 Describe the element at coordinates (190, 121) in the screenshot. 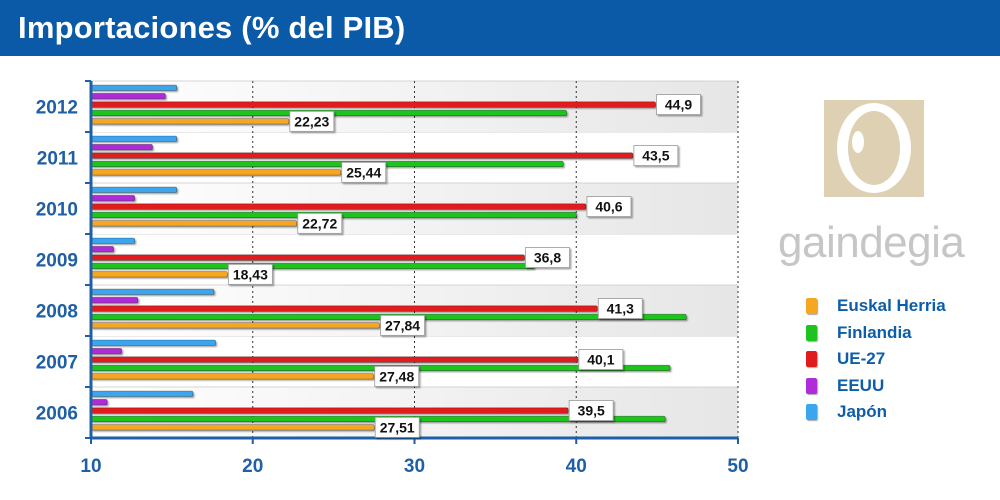

I see `bar-euskal-herria-2012` at that location.